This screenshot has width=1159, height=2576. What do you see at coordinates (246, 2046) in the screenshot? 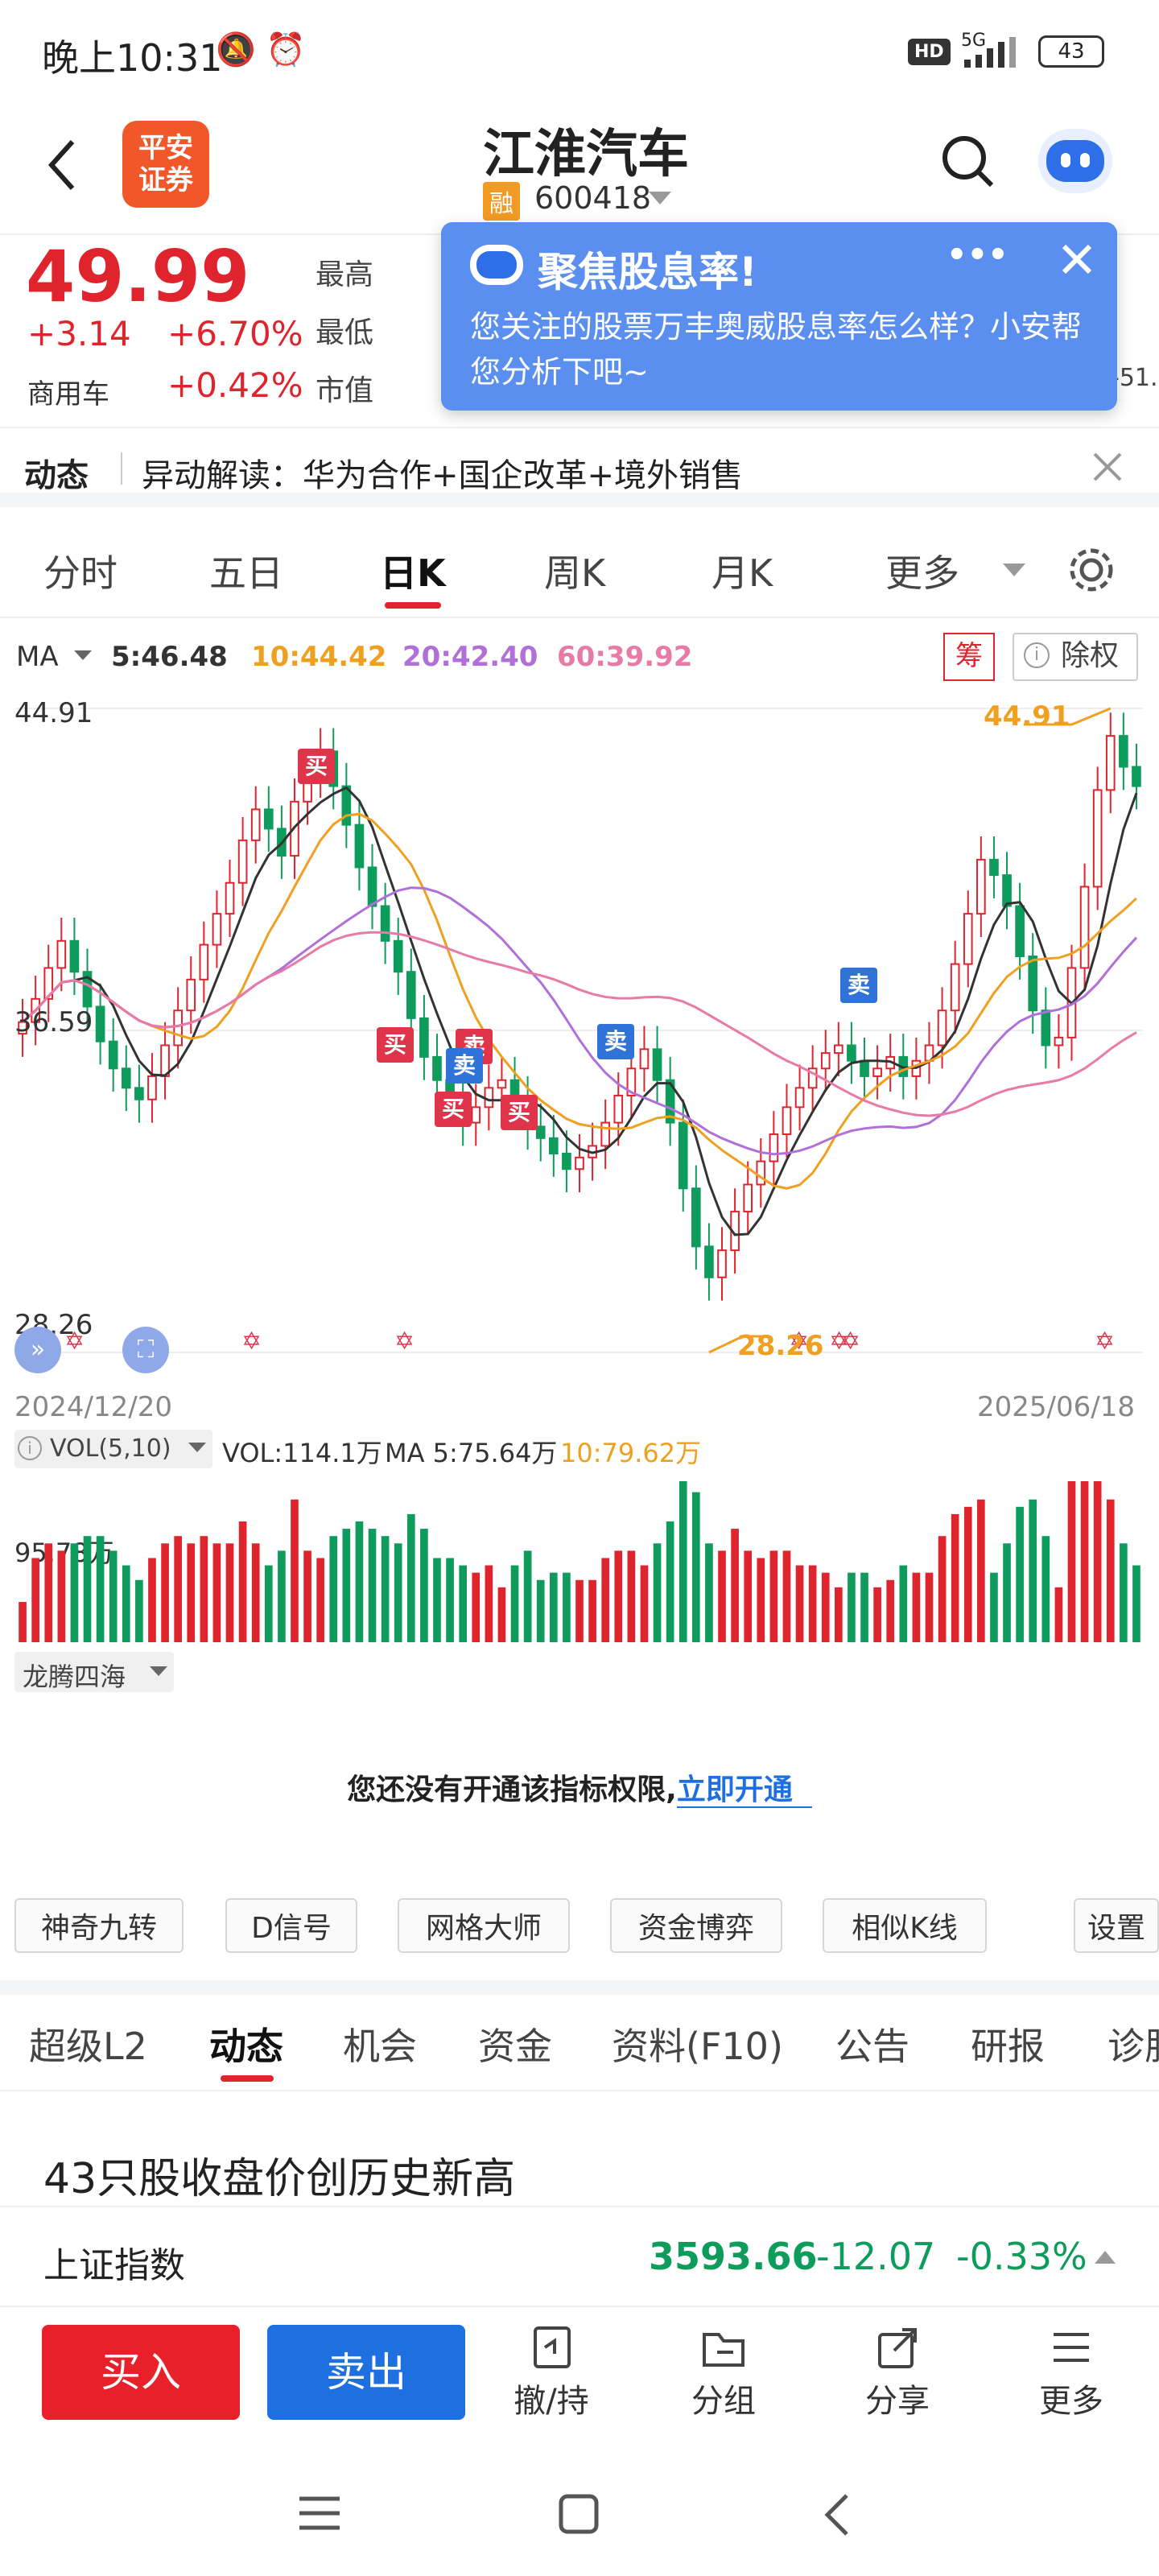
I see `tab-news: 动态` at bounding box center [246, 2046].